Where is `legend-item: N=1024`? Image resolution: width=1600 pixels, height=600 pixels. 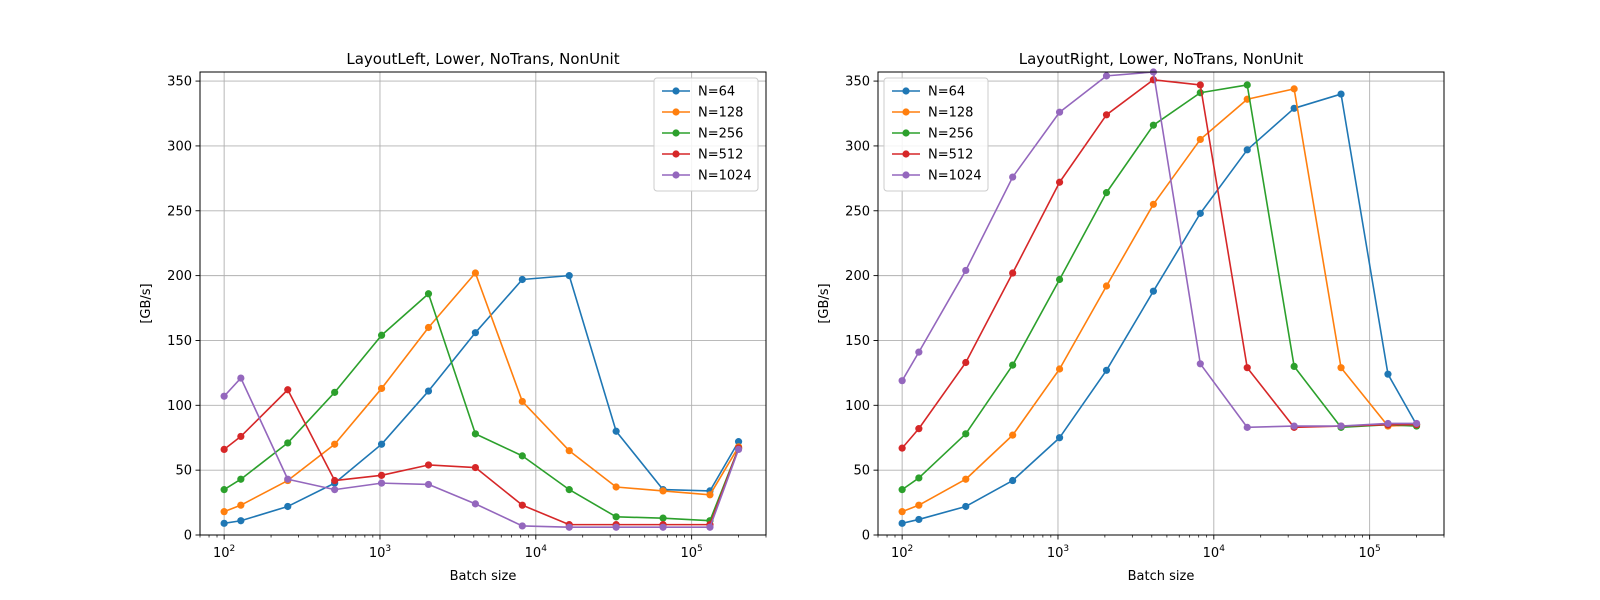 legend-item: N=1024 is located at coordinates (707, 176).